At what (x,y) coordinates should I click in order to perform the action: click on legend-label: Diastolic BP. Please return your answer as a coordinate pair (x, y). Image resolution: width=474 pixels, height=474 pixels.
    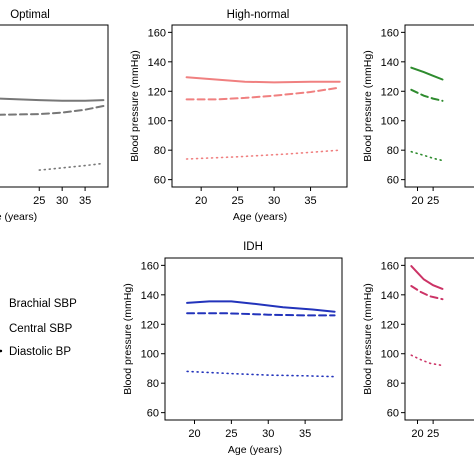
    Looking at the image, I should click on (40, 352).